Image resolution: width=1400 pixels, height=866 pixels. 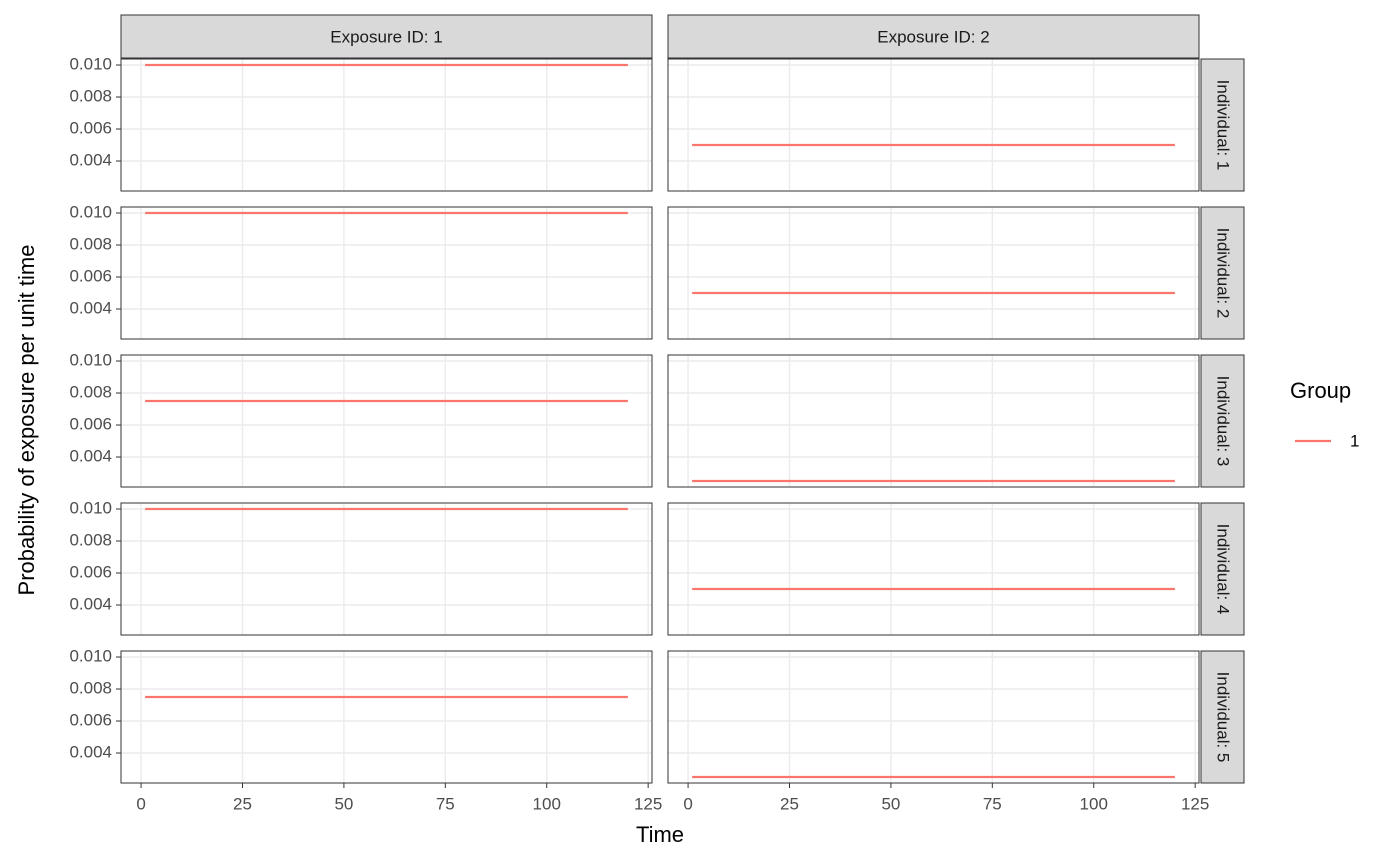 I want to click on strip-label: Exposure ID: 2, so click(x=933, y=36).